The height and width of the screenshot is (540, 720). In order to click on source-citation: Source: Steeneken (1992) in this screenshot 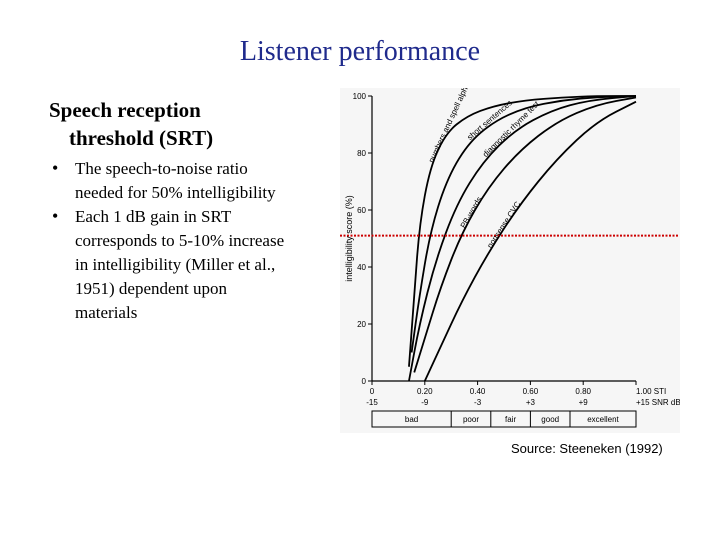, I will do `click(587, 448)`.